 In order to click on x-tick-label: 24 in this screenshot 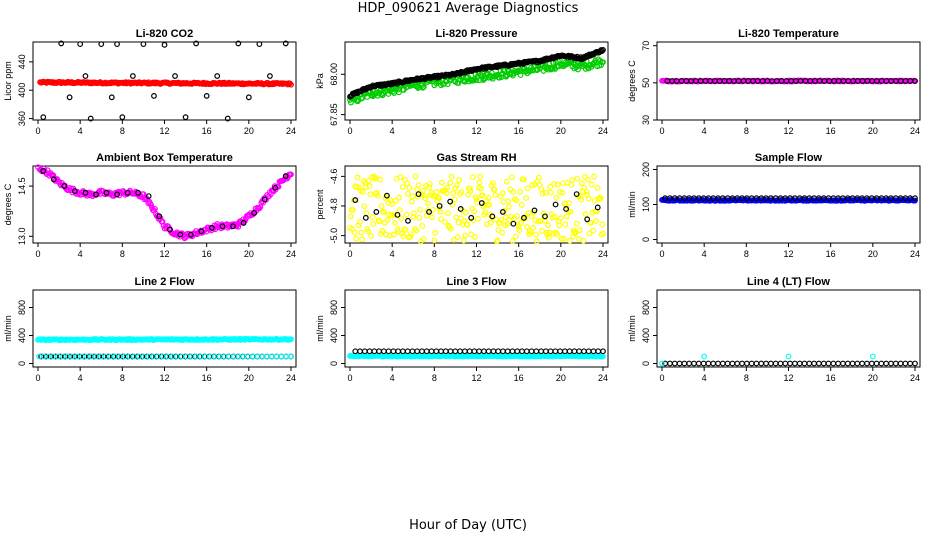, I will do `click(603, 131)`.